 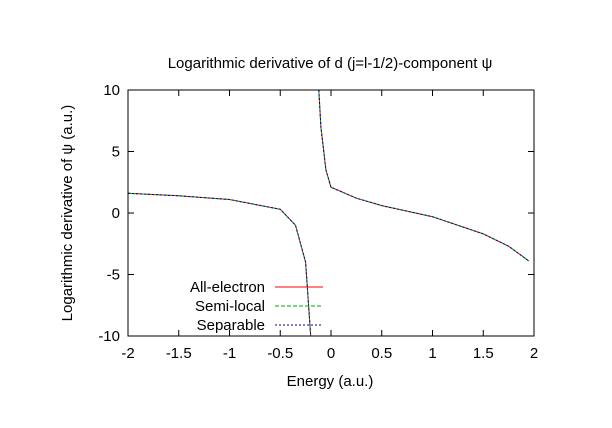 I want to click on legend-label: Semi-local, so click(x=230, y=306).